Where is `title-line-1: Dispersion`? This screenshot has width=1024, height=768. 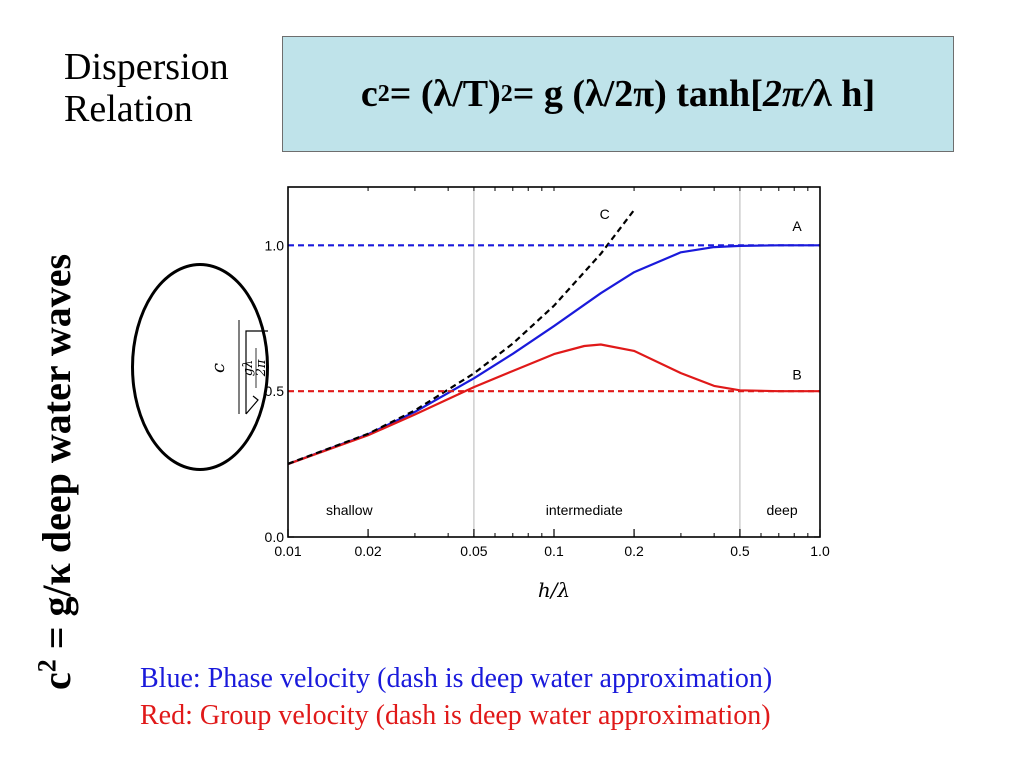 title-line-1: Dispersion is located at coordinates (146, 67).